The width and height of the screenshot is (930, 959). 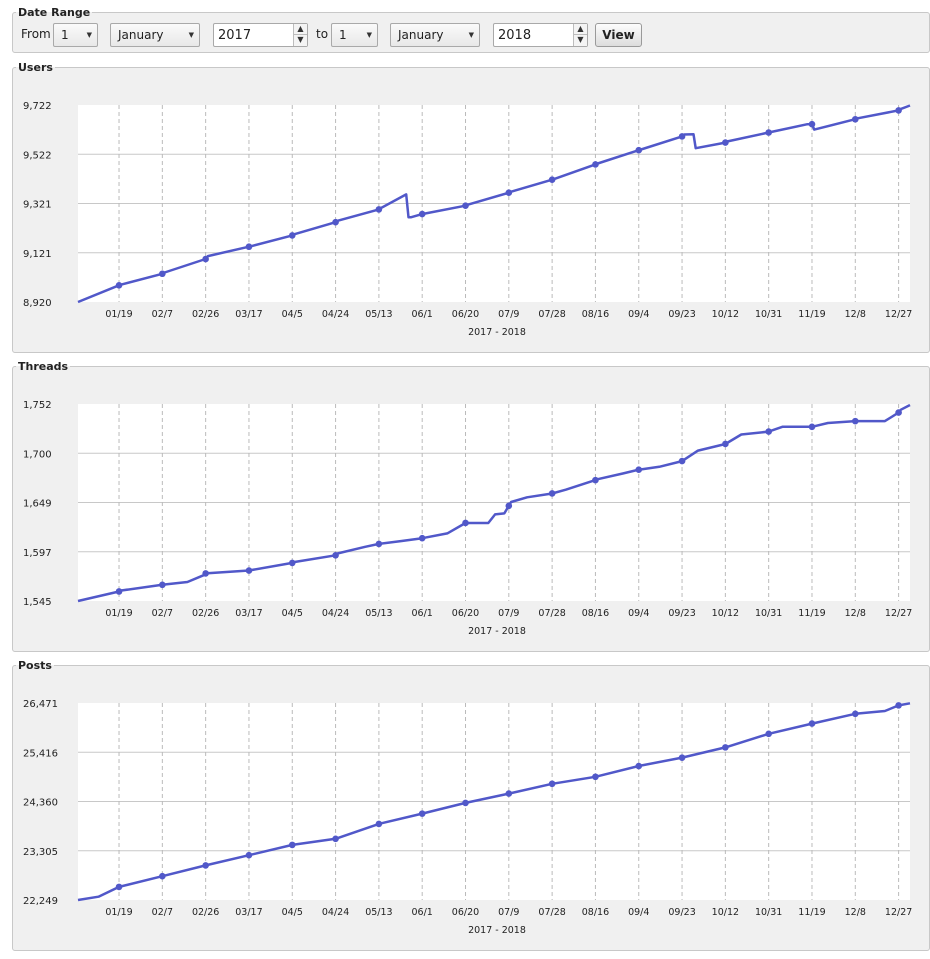 I want to click on to-day-select: 1 ▼, so click(x=354, y=35).